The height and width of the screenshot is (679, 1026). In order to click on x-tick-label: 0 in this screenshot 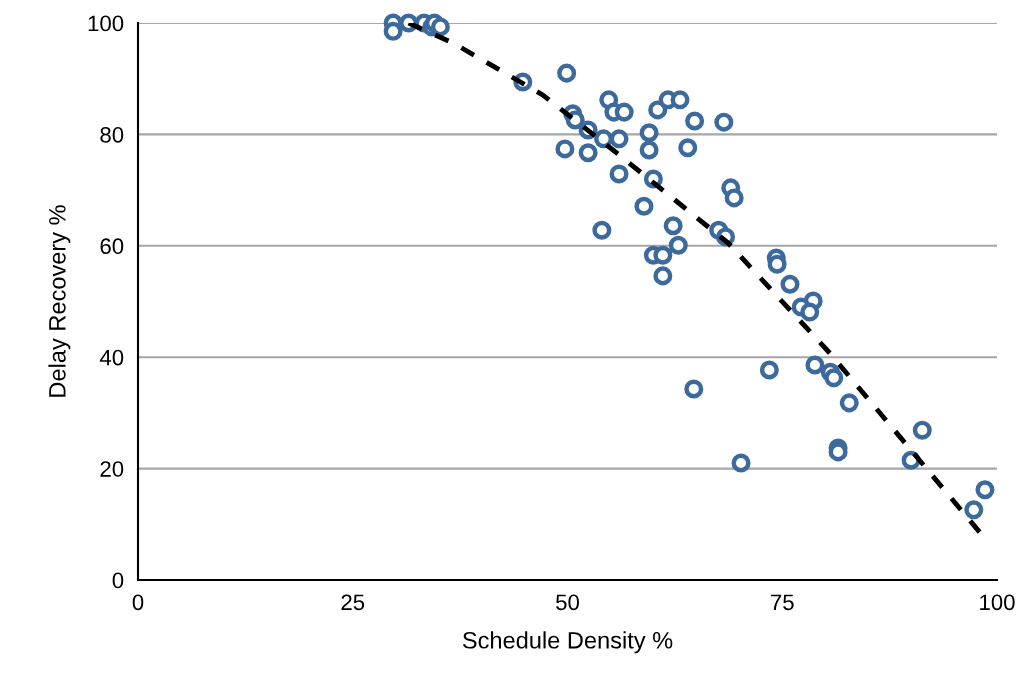, I will do `click(138, 602)`.